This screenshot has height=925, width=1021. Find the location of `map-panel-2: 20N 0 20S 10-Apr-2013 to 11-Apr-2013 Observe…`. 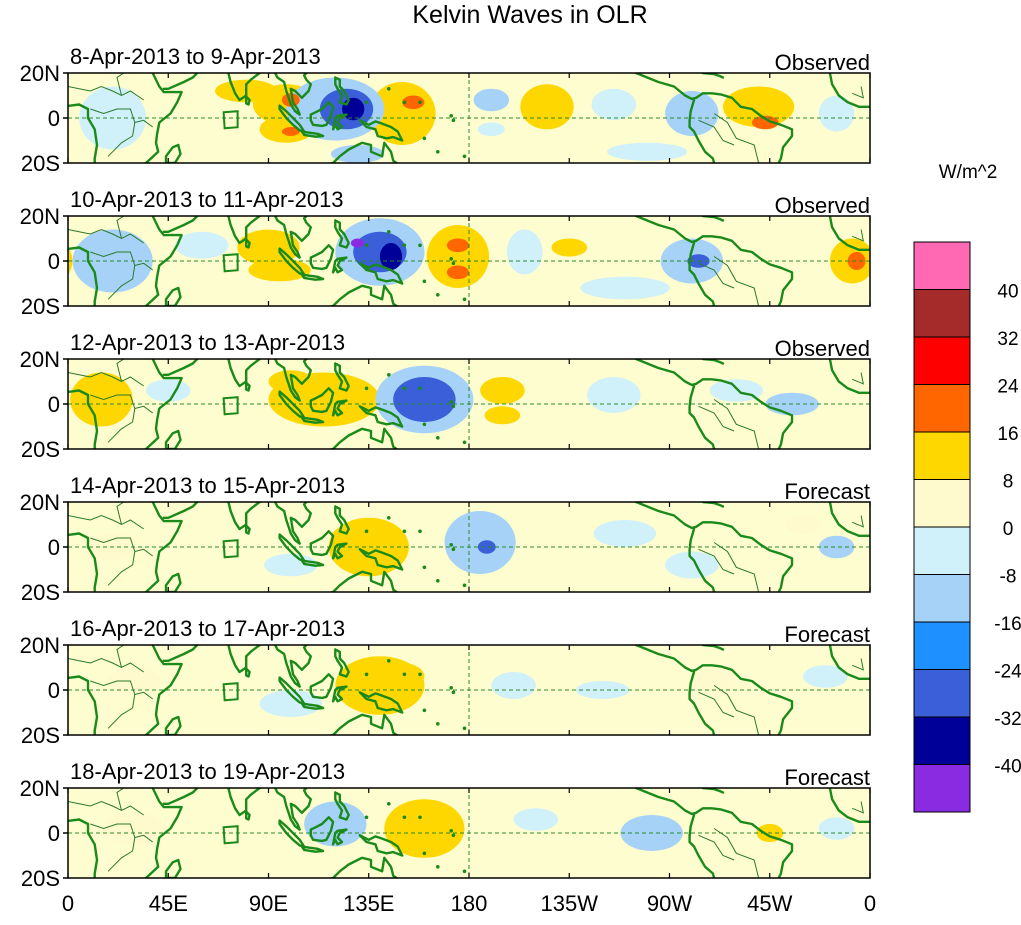

map-panel-2: 20N 0 20S 10-Apr-2013 to 11-Apr-2013 Observe… is located at coordinates (445, 253).